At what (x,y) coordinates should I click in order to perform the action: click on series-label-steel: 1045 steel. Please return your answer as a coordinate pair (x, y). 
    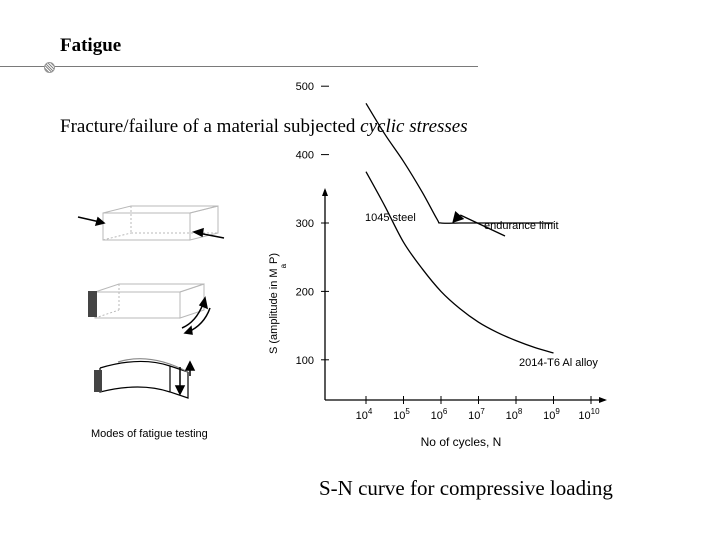
    Looking at the image, I should click on (390, 218).